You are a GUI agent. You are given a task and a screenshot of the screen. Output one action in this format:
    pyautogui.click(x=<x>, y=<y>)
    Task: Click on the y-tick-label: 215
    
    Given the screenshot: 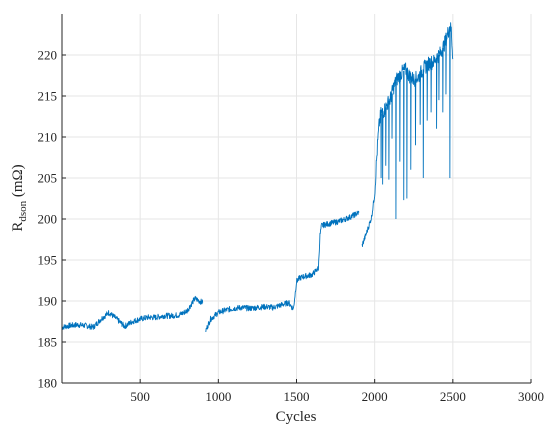 What is the action you would take?
    pyautogui.click(x=48, y=96)
    